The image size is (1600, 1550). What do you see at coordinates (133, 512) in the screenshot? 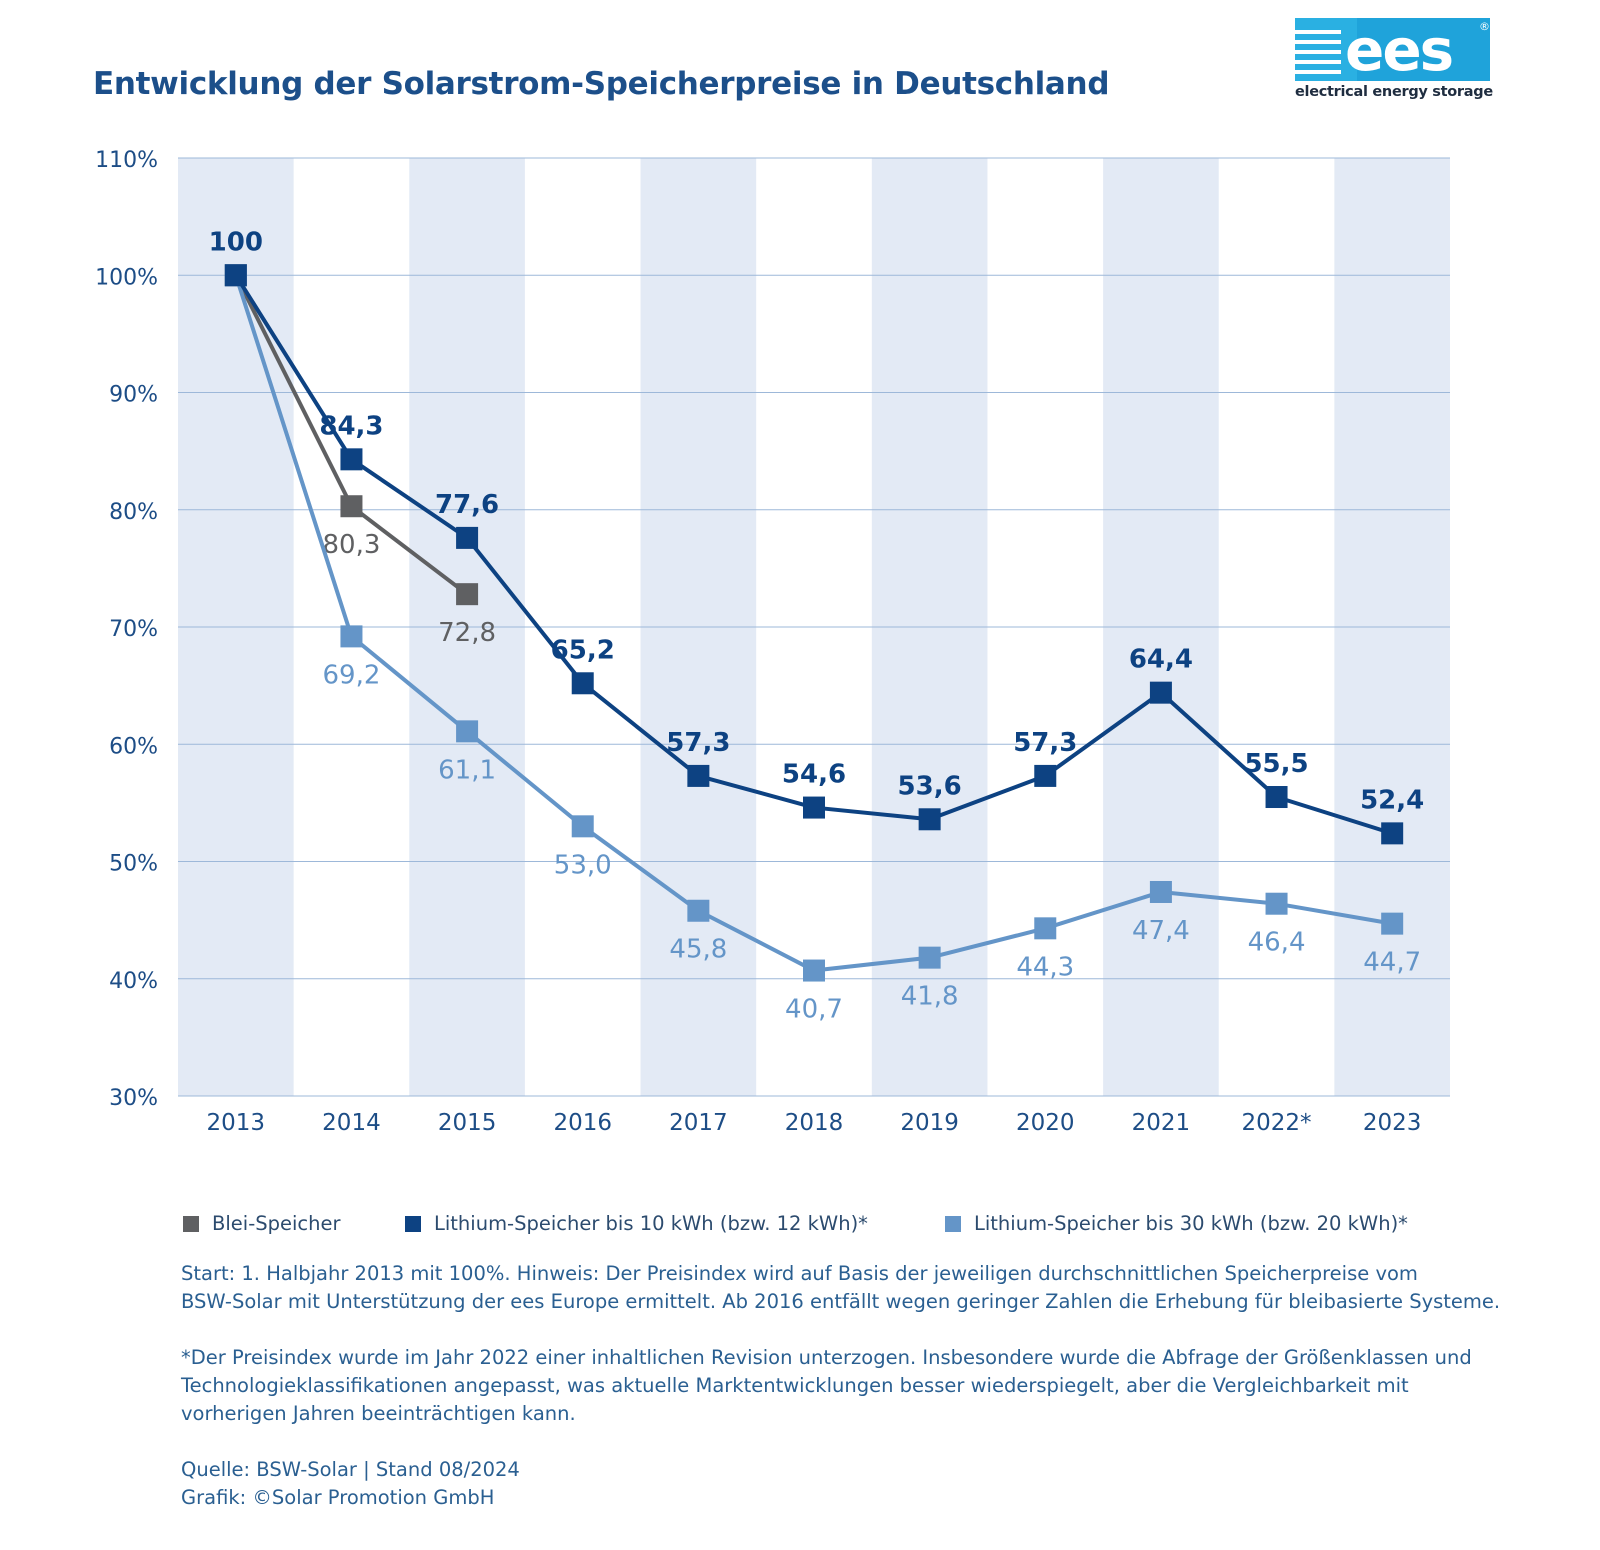
I see `y-tick-label: 80%` at bounding box center [133, 512].